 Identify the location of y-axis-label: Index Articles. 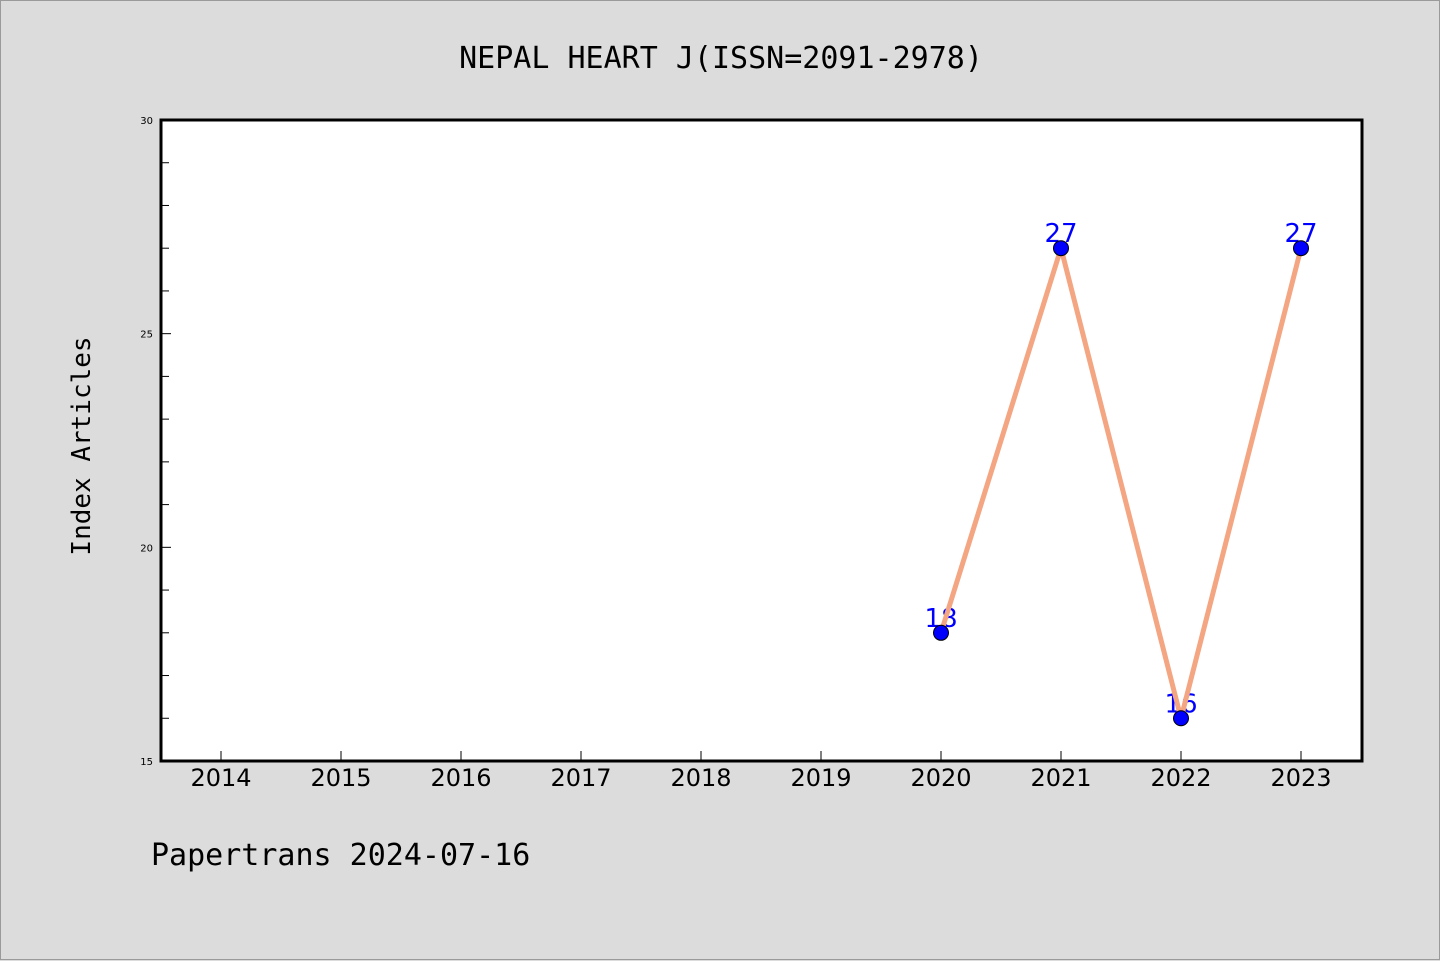
(82, 445).